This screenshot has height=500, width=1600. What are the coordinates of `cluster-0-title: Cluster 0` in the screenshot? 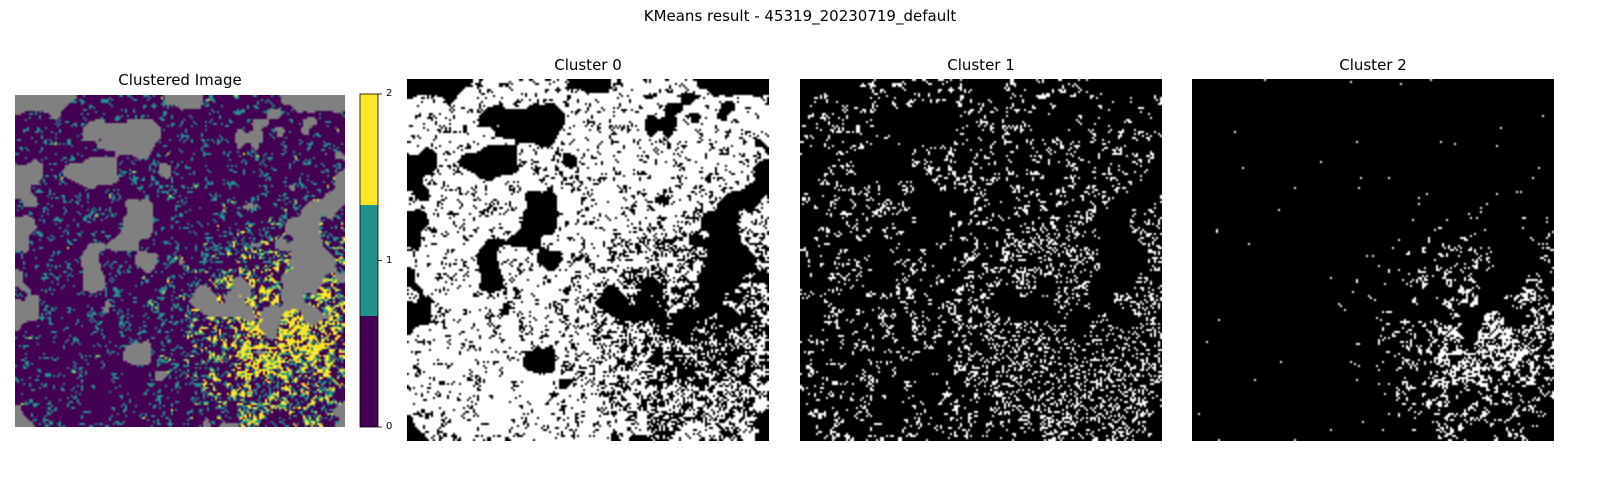 It's located at (588, 65).